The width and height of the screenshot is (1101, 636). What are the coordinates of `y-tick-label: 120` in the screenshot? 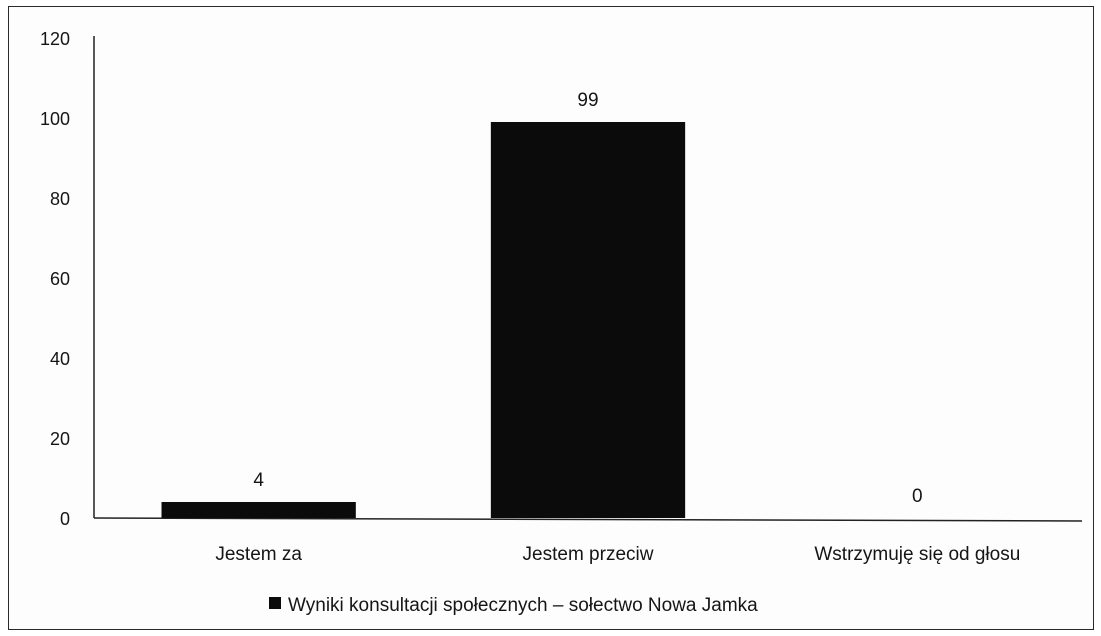 It's located at (55, 39).